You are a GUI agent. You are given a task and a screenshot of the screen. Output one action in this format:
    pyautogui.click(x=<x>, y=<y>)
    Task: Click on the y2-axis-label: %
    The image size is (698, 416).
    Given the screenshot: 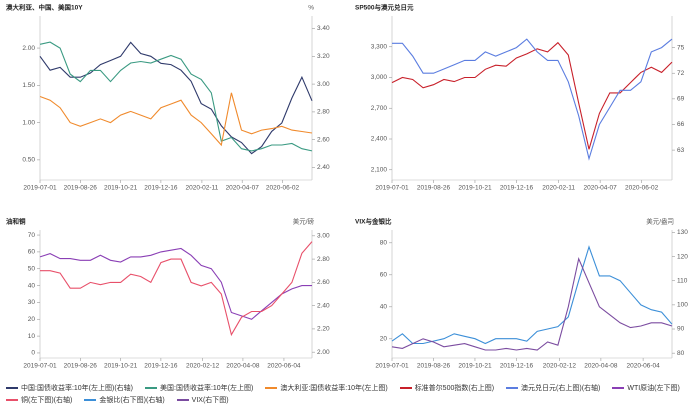 What is the action you would take?
    pyautogui.click(x=311, y=8)
    